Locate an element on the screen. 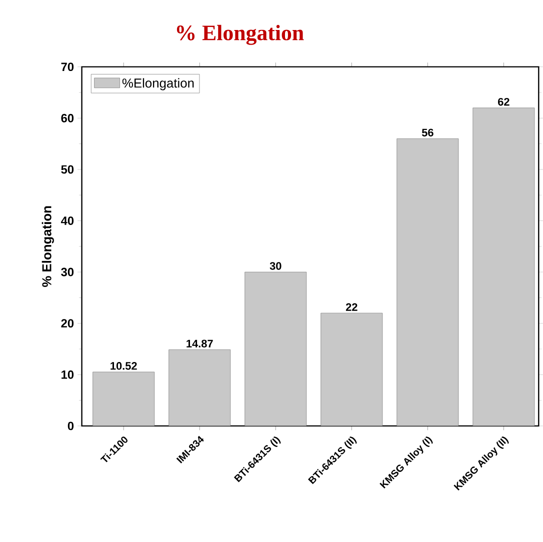  y-tick-label: 10 is located at coordinates (68, 375).